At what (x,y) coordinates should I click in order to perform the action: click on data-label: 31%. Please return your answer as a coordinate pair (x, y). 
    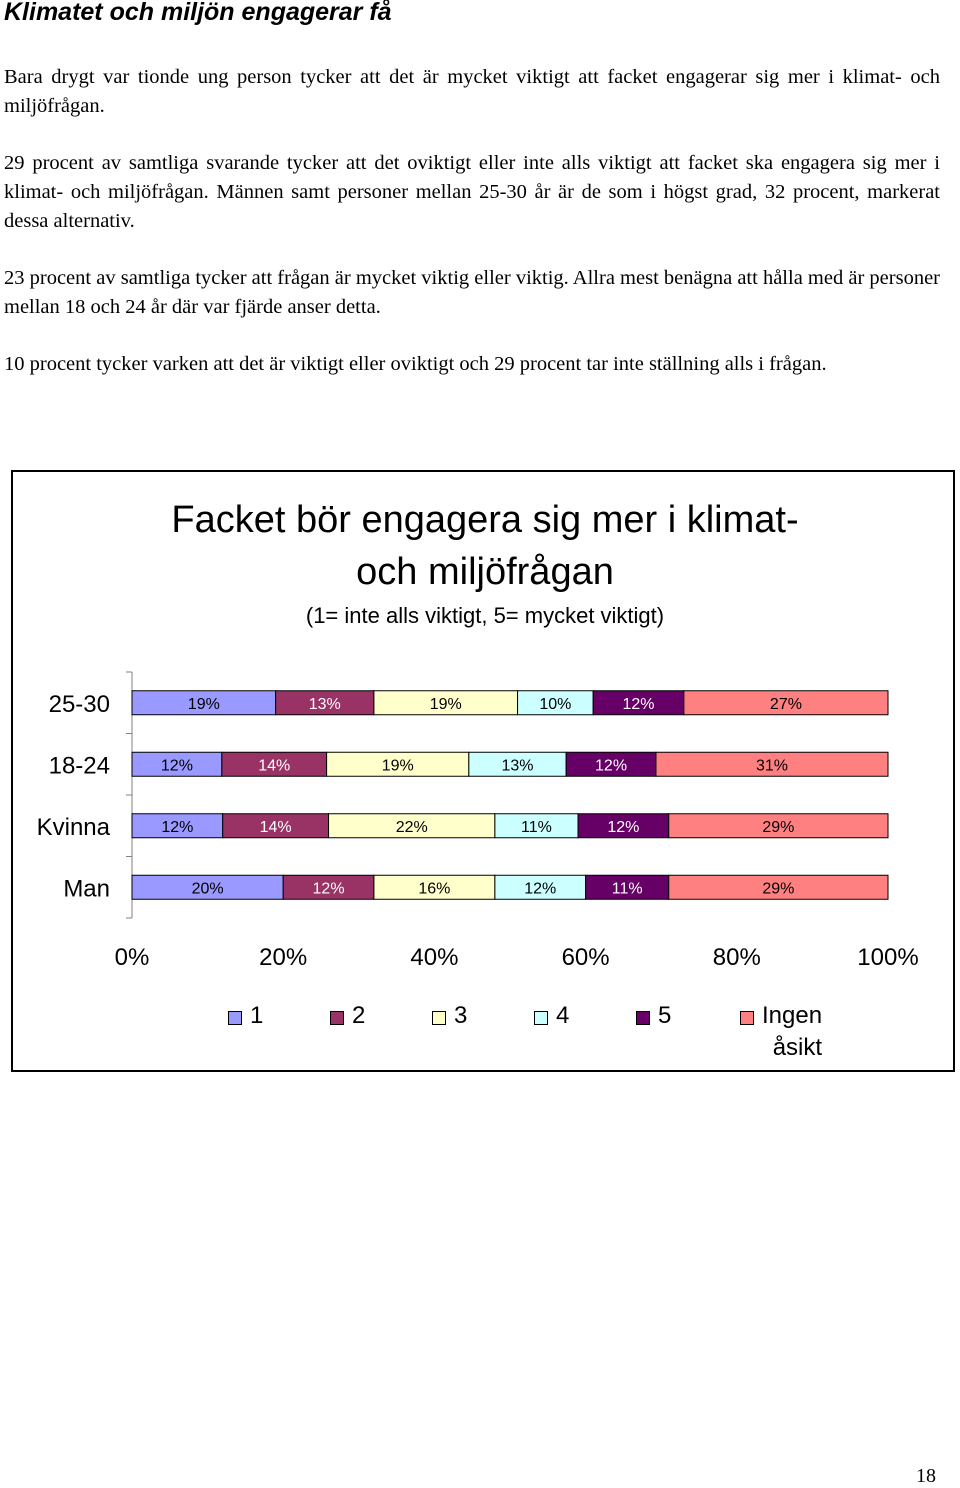
    Looking at the image, I should click on (772, 765).